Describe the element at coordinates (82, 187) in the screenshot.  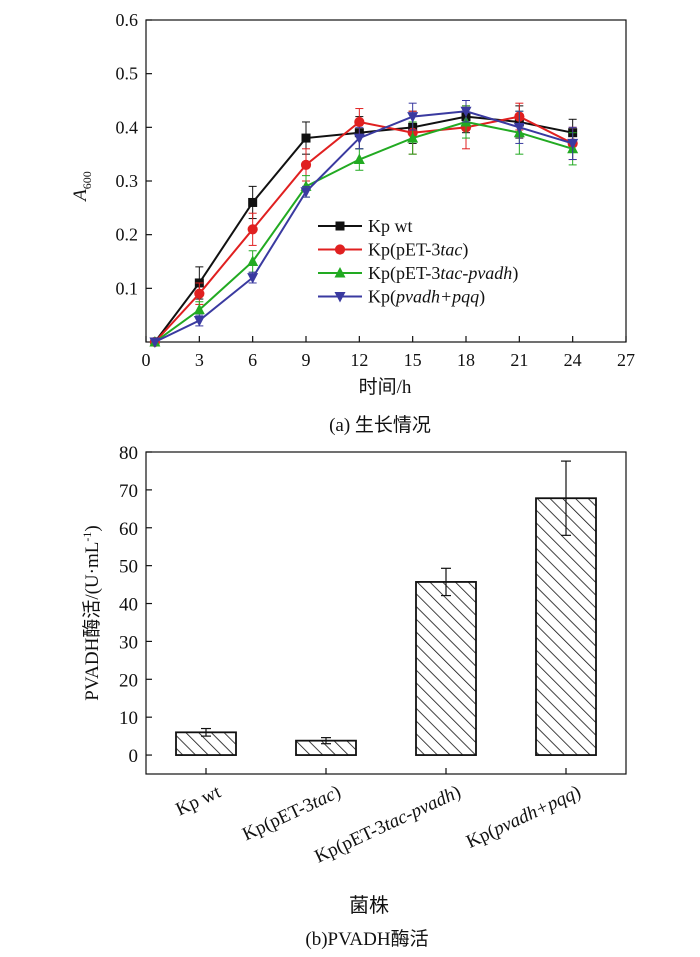
I see `growth-ylabel: A600` at that location.